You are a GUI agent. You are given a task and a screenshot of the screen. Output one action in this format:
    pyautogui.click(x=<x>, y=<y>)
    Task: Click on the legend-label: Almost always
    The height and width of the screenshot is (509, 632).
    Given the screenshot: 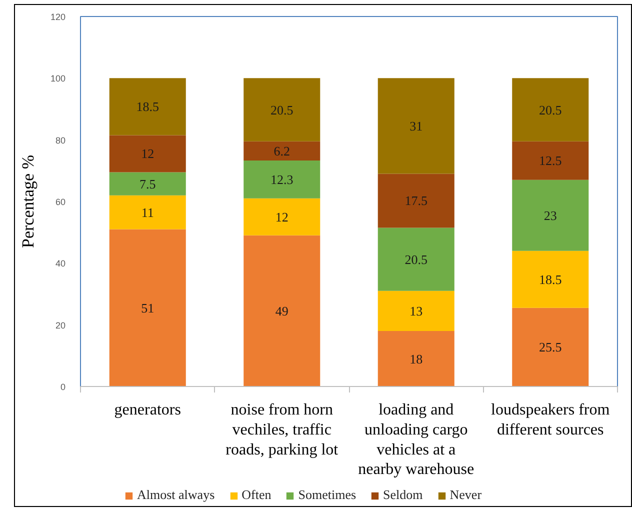 What is the action you would take?
    pyautogui.click(x=176, y=495)
    